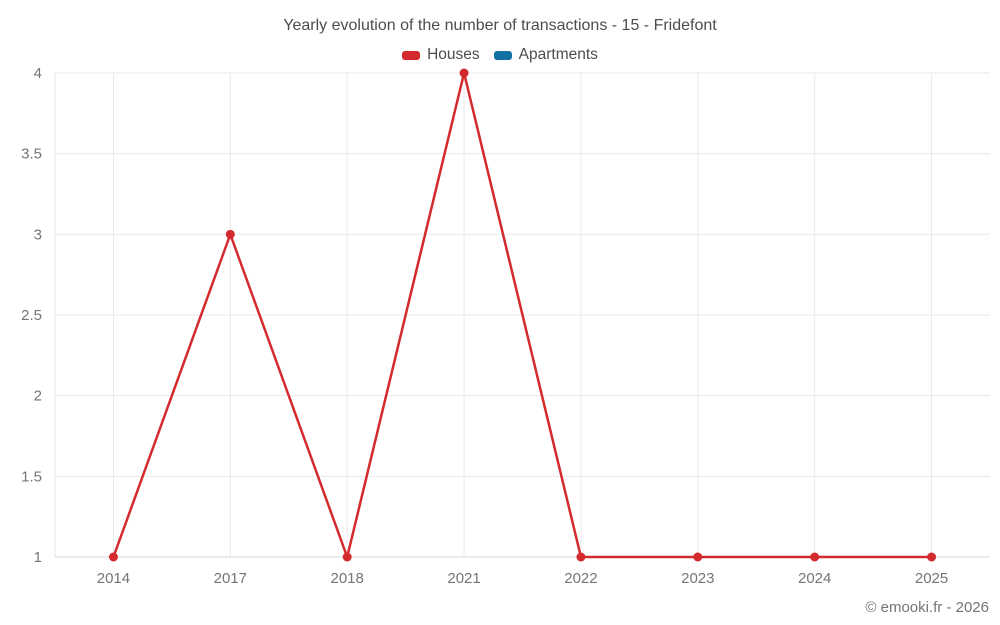 This screenshot has height=625, width=1000. I want to click on y-tick-label: 4, so click(38, 73).